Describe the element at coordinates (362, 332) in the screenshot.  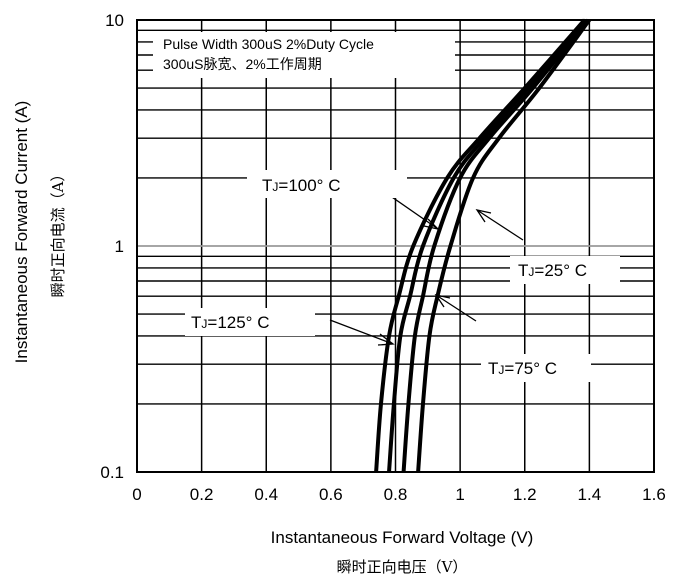
I see `arrow-tj125` at that location.